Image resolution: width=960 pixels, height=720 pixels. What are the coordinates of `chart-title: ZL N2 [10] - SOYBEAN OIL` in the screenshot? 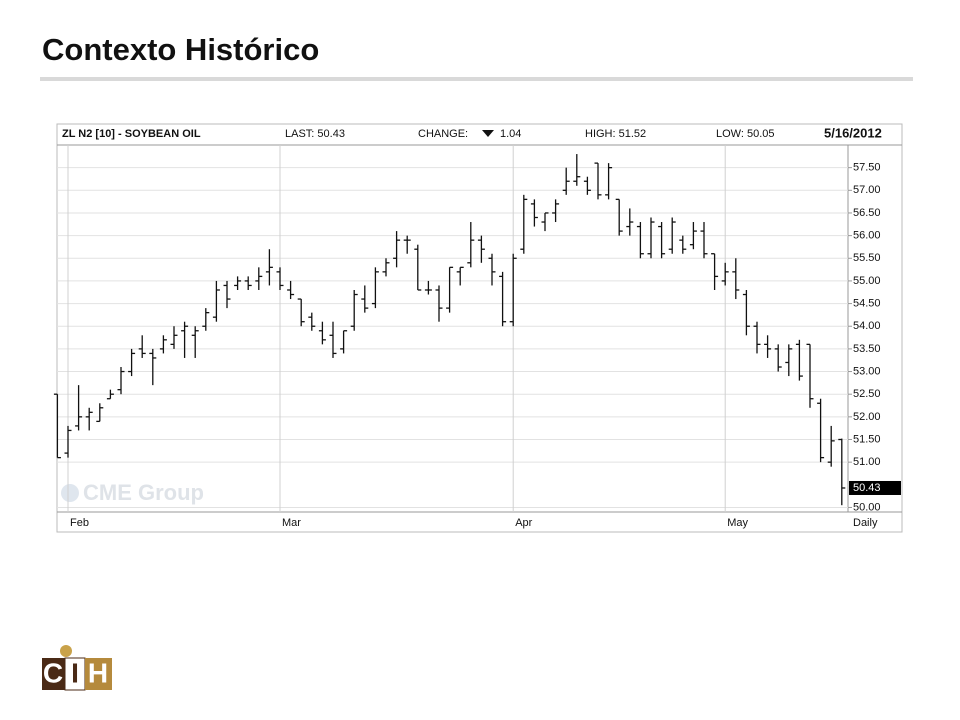 It's located at (131, 134).